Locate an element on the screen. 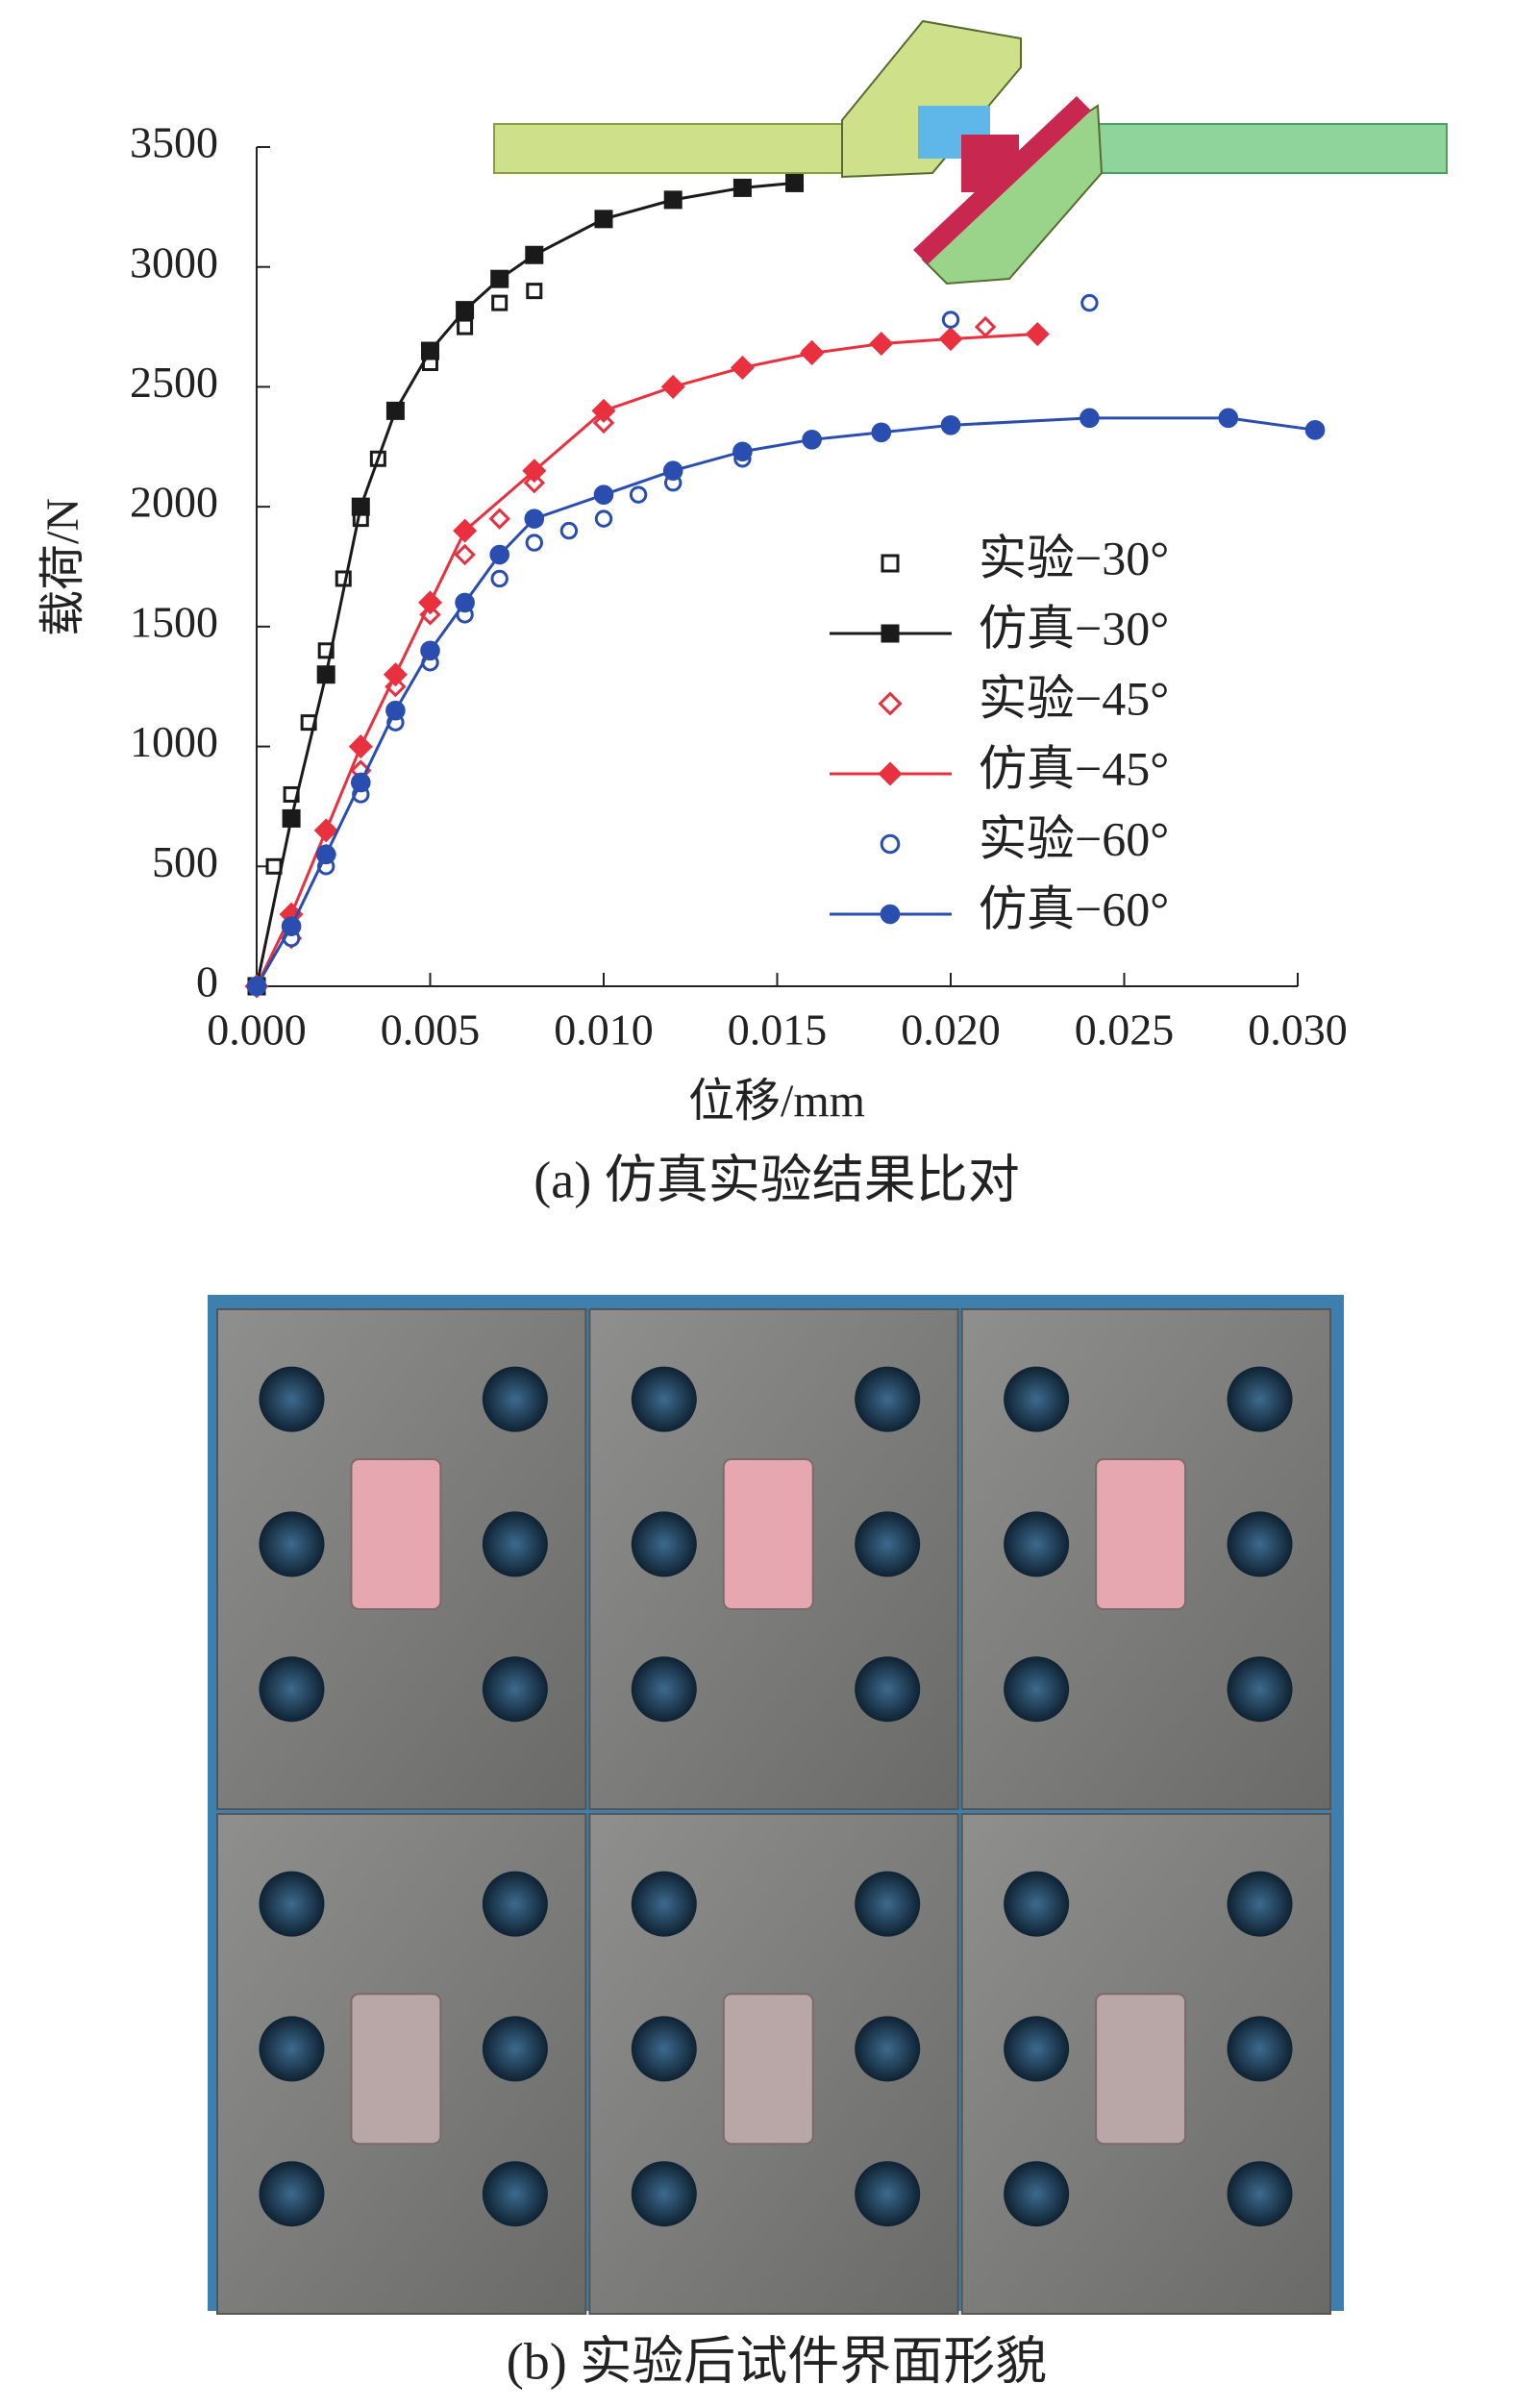  y-tick-label: 2000 is located at coordinates (174, 502).